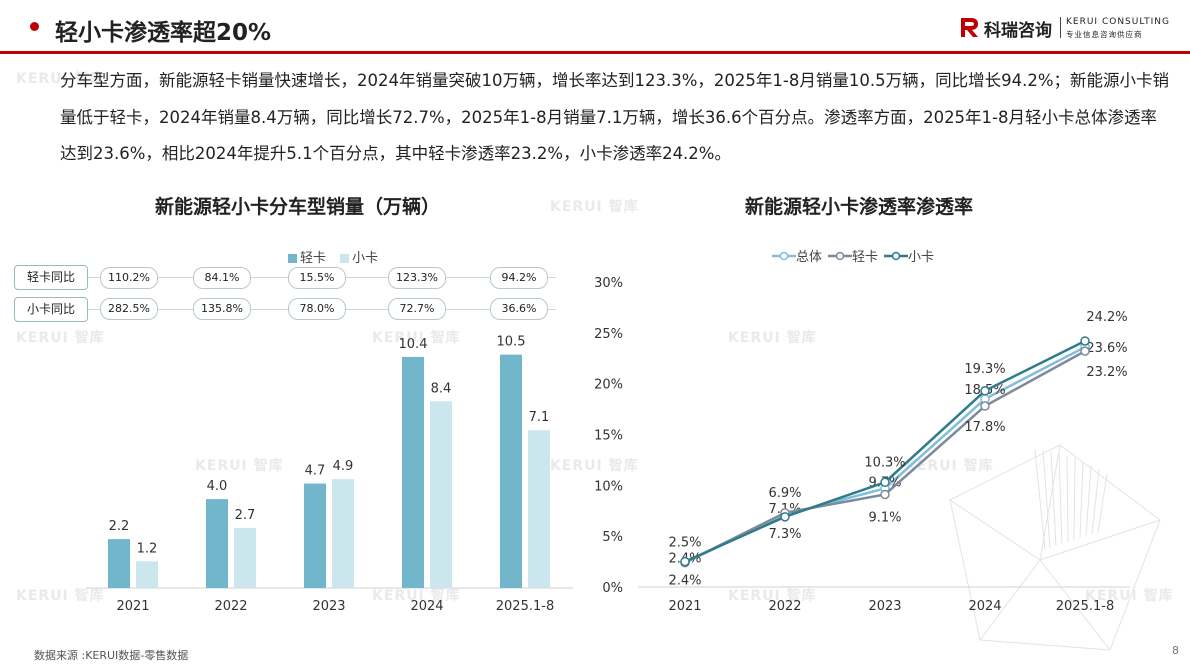 This screenshot has height=669, width=1190. Describe the element at coordinates (809, 257) in the screenshot. I see `legend-label: 总体` at that location.